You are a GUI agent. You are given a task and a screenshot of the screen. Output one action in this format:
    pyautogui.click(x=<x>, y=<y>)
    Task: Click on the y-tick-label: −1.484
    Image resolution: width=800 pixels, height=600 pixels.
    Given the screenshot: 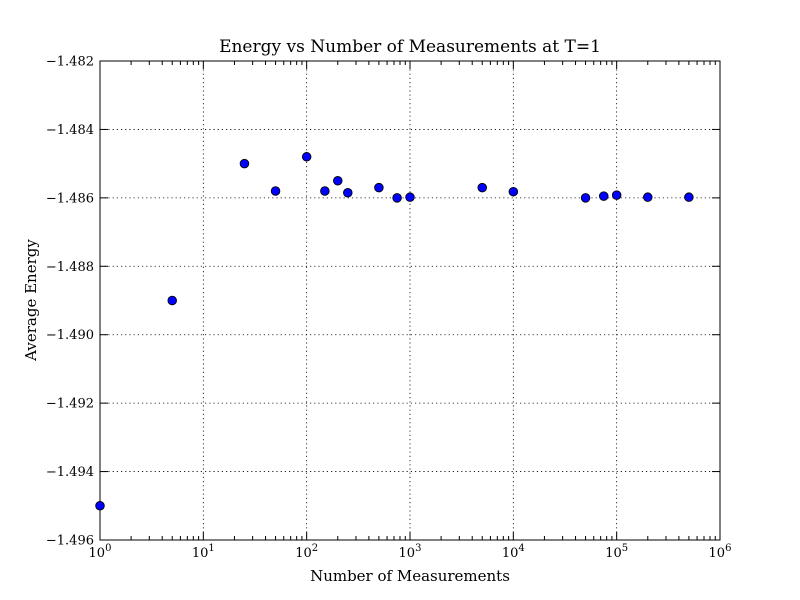 What is the action you would take?
    pyautogui.click(x=70, y=130)
    